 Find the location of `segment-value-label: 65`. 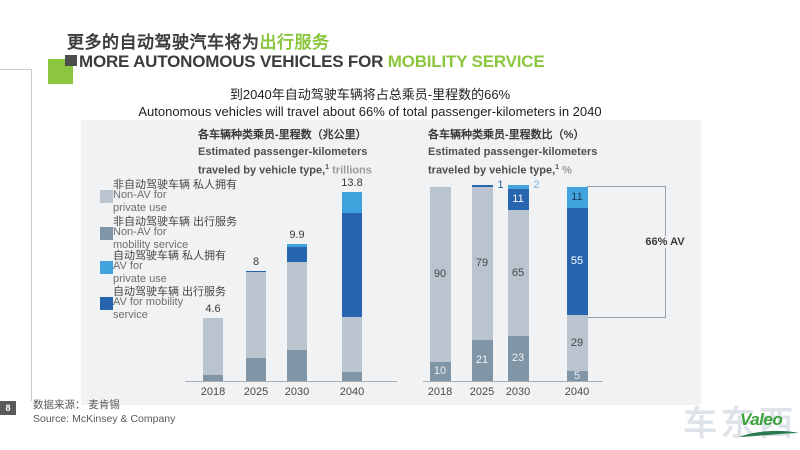

segment-value-label: 65 is located at coordinates (518, 272).